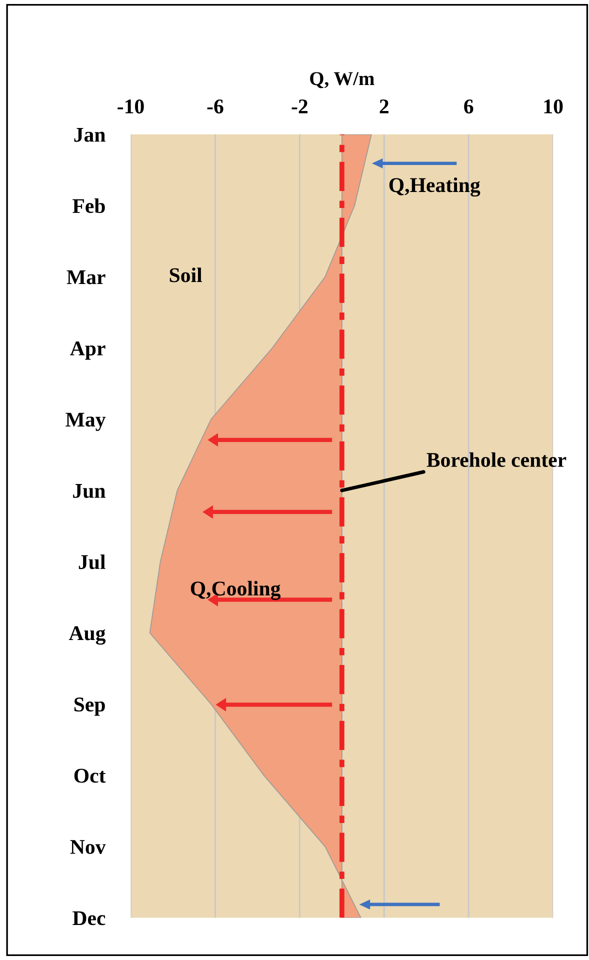 This screenshot has width=589, height=960. Describe the element at coordinates (300, 107) in the screenshot. I see `x-tick-label: -2` at that location.